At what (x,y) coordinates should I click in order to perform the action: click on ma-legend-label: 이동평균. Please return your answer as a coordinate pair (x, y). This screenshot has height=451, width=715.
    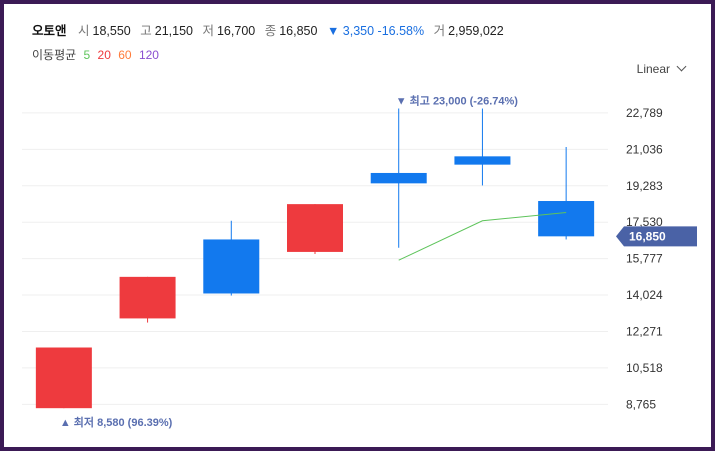
    Looking at the image, I should click on (54, 55).